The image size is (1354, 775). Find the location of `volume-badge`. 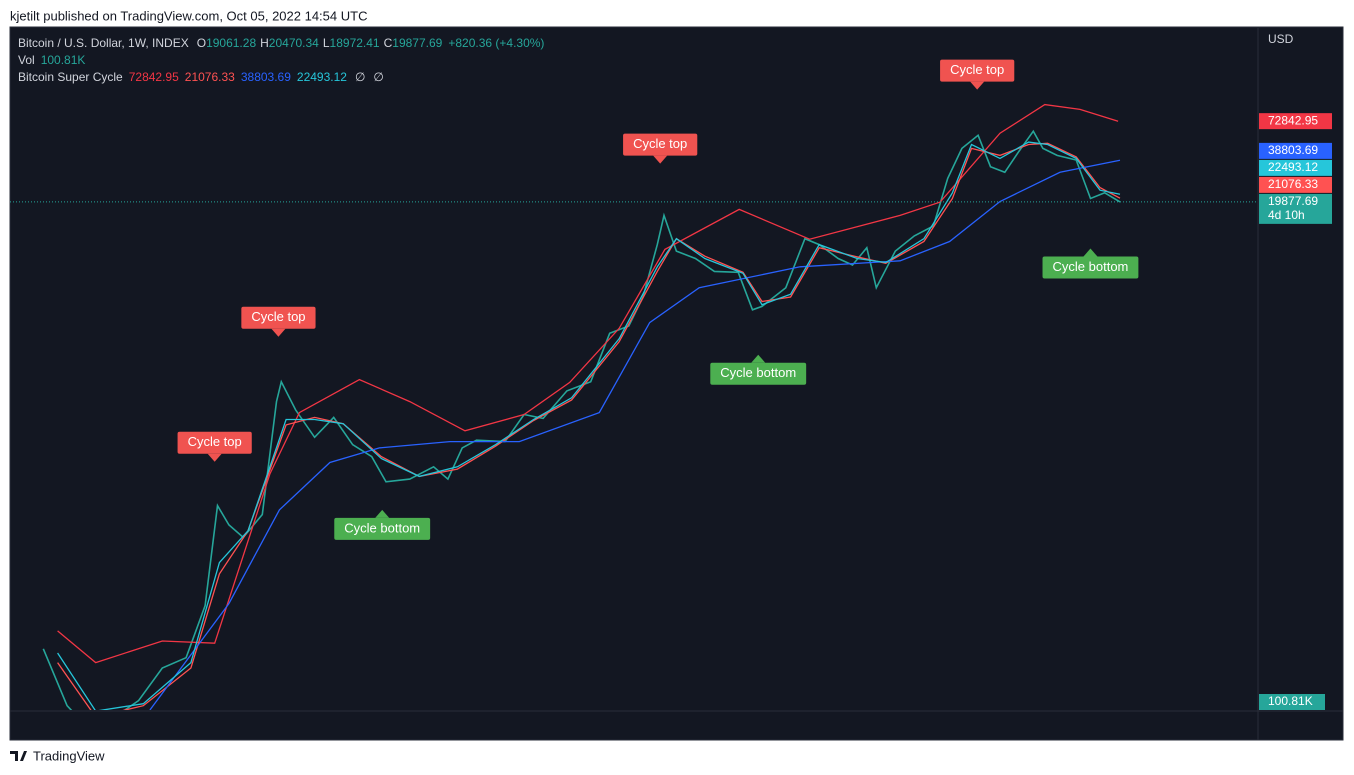

volume-badge is located at coordinates (1292, 702).